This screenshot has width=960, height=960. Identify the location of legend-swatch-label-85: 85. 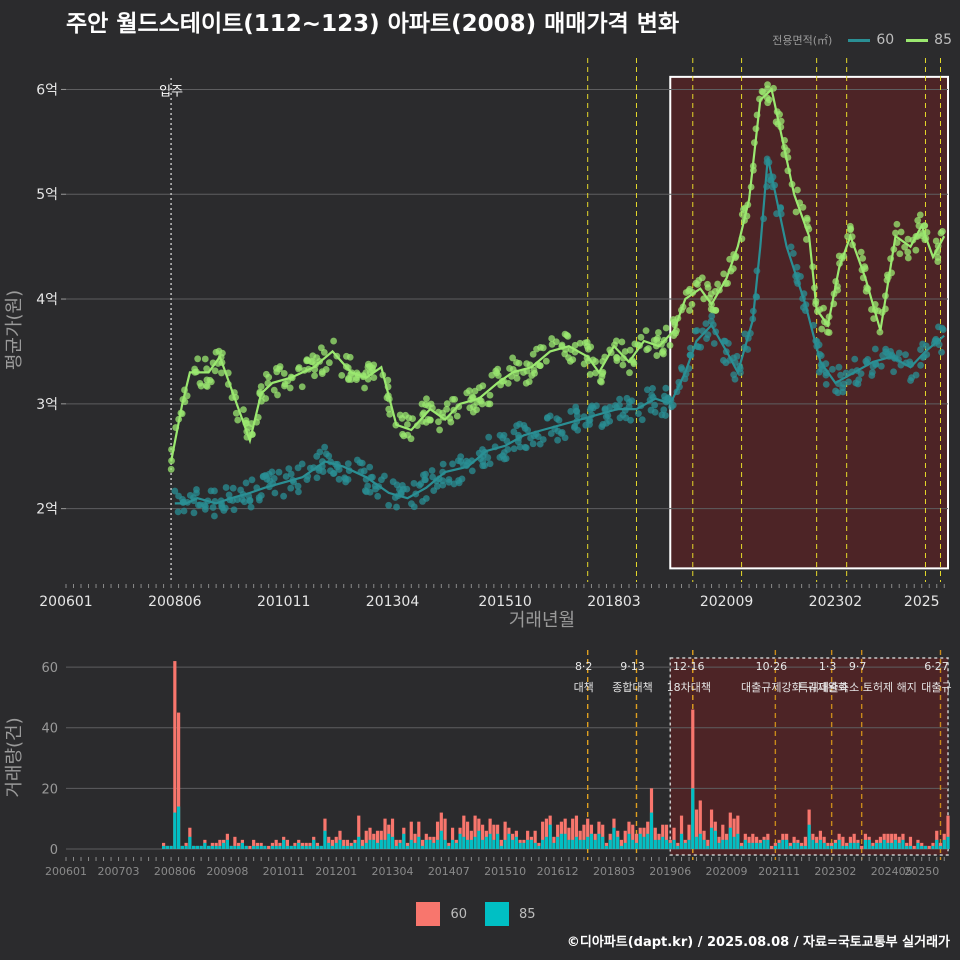
(527, 914).